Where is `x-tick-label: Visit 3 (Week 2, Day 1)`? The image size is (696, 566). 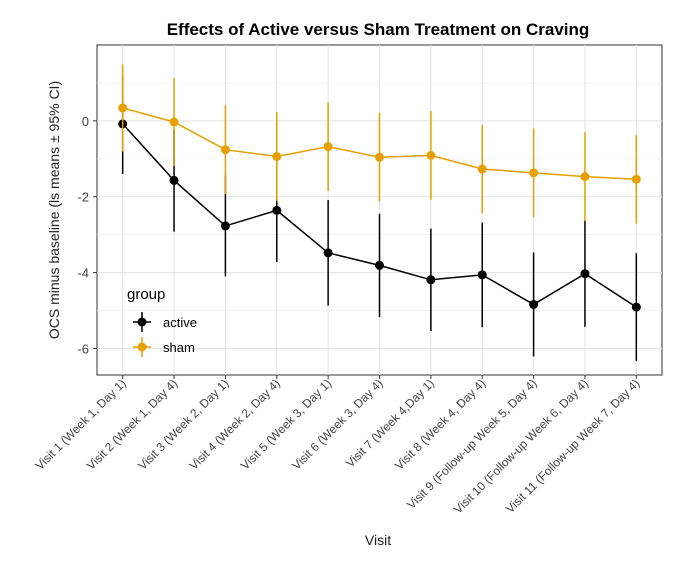 x-tick-label: Visit 3 (Week 2, Day 1) is located at coordinates (183, 424).